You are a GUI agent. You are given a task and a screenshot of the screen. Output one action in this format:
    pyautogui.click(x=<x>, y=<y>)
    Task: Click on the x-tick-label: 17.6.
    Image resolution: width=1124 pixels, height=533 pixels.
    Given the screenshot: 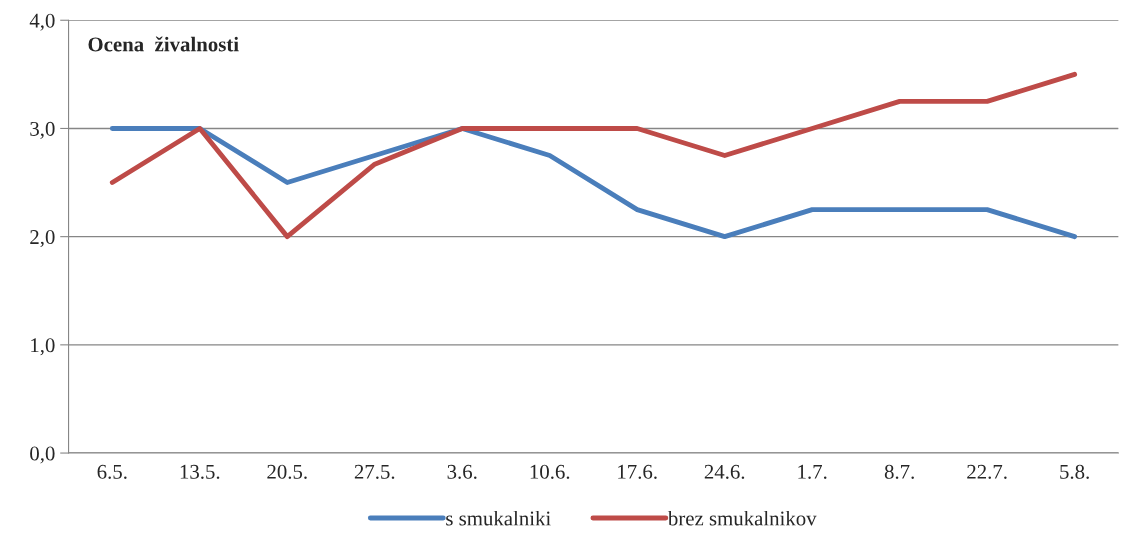 What is the action you would take?
    pyautogui.click(x=637, y=471)
    